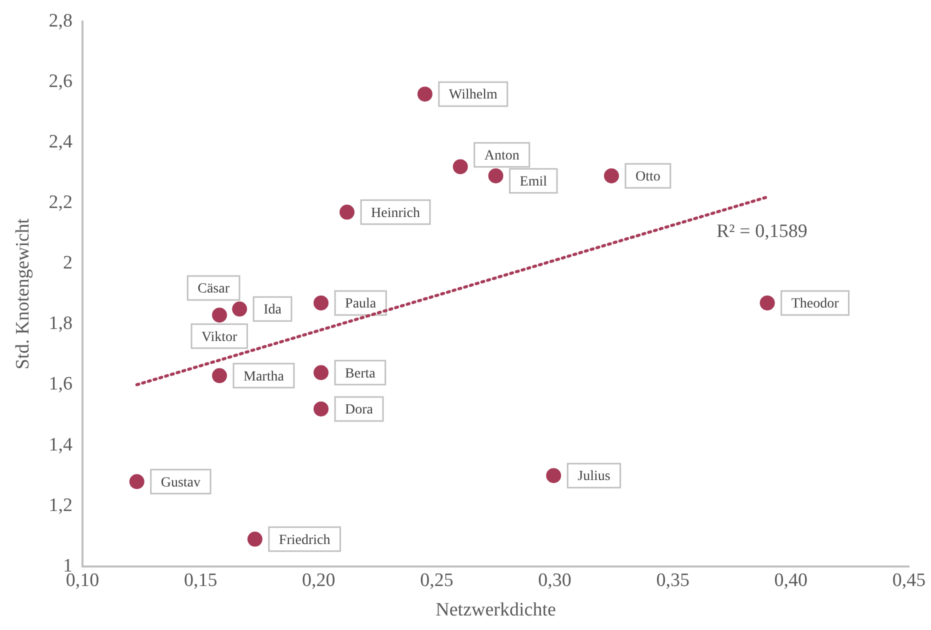 The height and width of the screenshot is (630, 931). I want to click on y-tick-label: 1,8, so click(60, 323).